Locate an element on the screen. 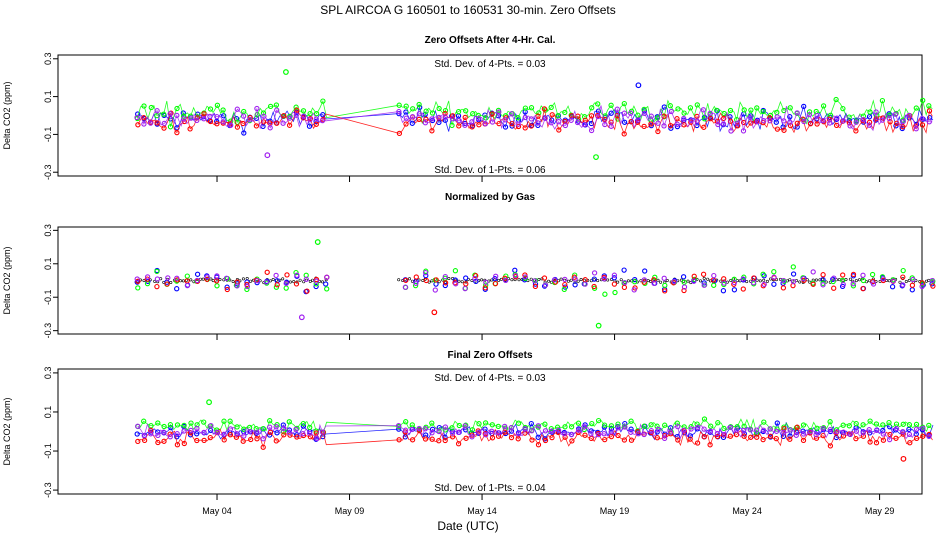 The height and width of the screenshot is (540, 936). panel-title: Final Zero Offsets is located at coordinates (489, 355).